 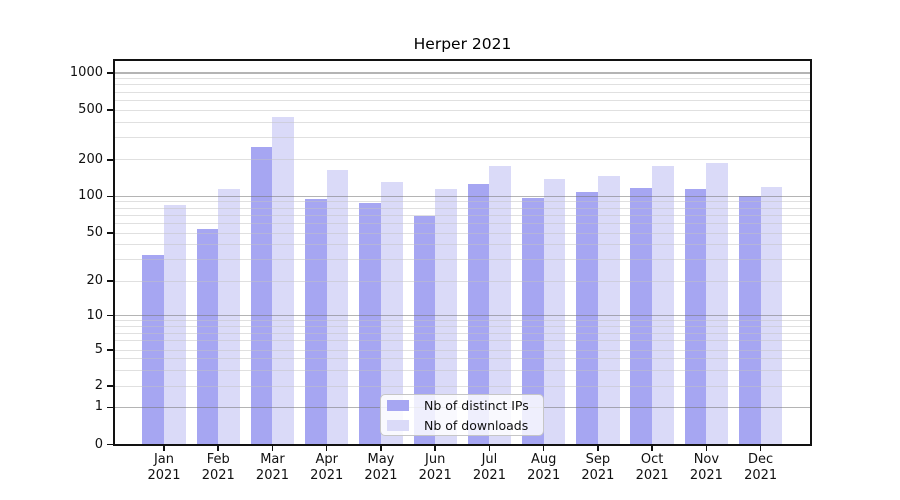 What do you see at coordinates (94, 232) in the screenshot?
I see `y-tick-label: 50` at bounding box center [94, 232].